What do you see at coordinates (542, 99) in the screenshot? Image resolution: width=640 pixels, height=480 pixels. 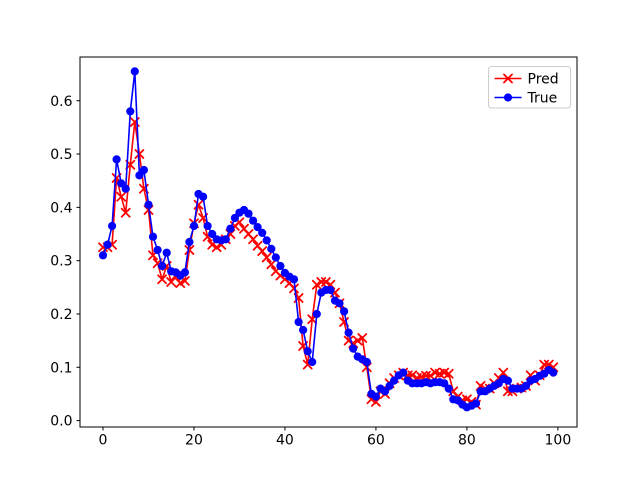 I see `legend-label-true: True` at bounding box center [542, 99].